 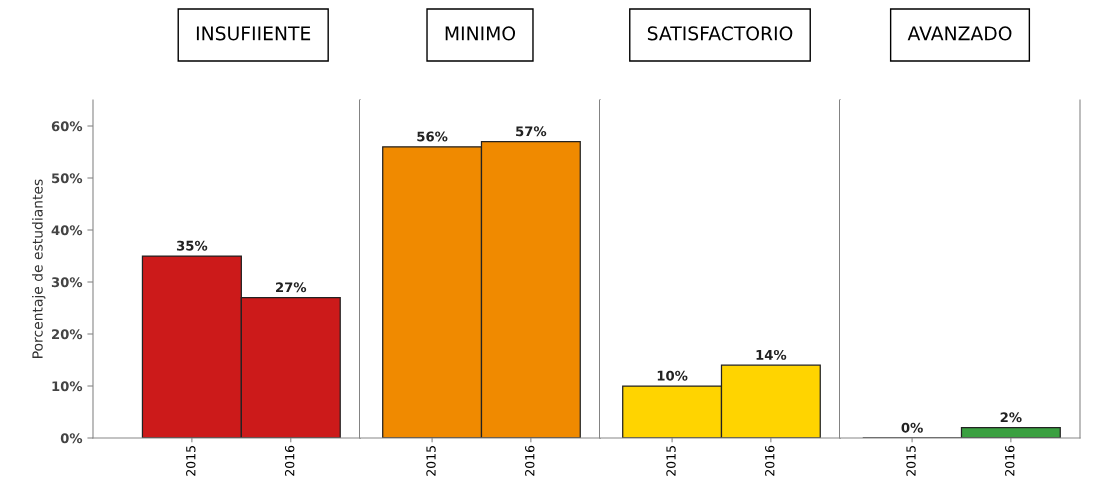 What do you see at coordinates (192, 245) in the screenshot?
I see `data-label: 35%` at bounding box center [192, 245].